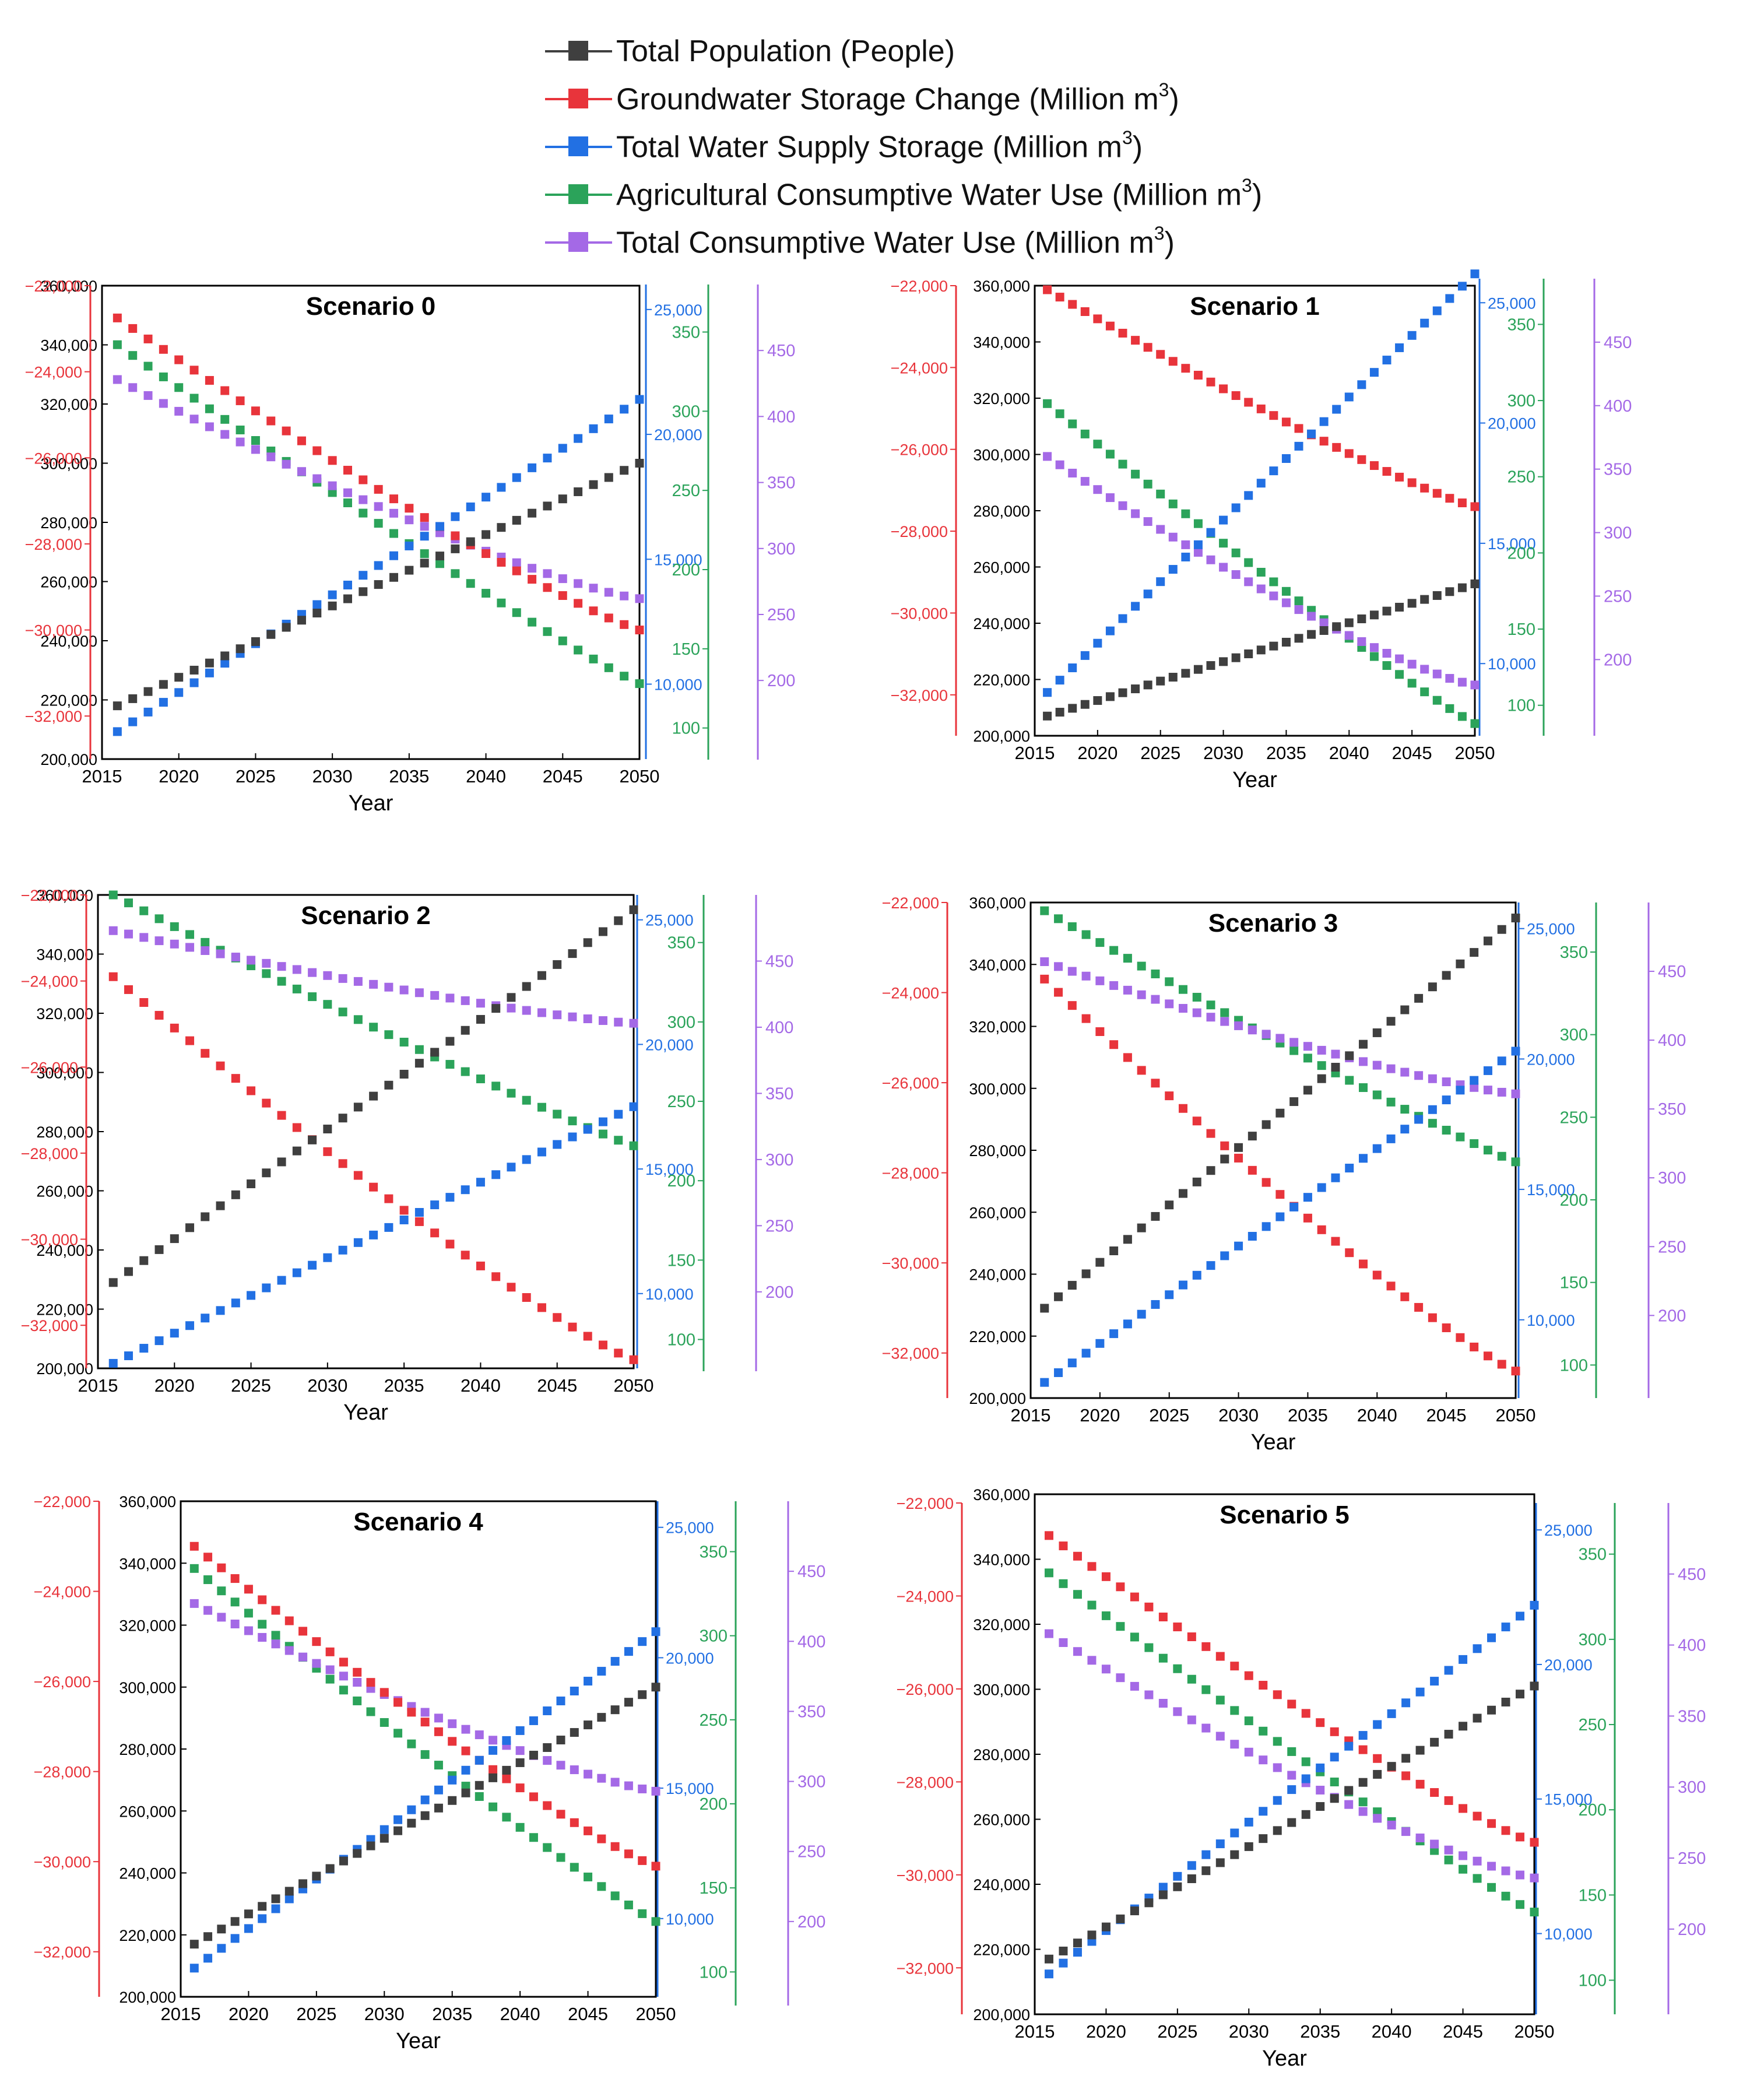 This screenshot has height=2100, width=1743. I want to click on groundwater-tick-label: −22,000, so click(911, 903).